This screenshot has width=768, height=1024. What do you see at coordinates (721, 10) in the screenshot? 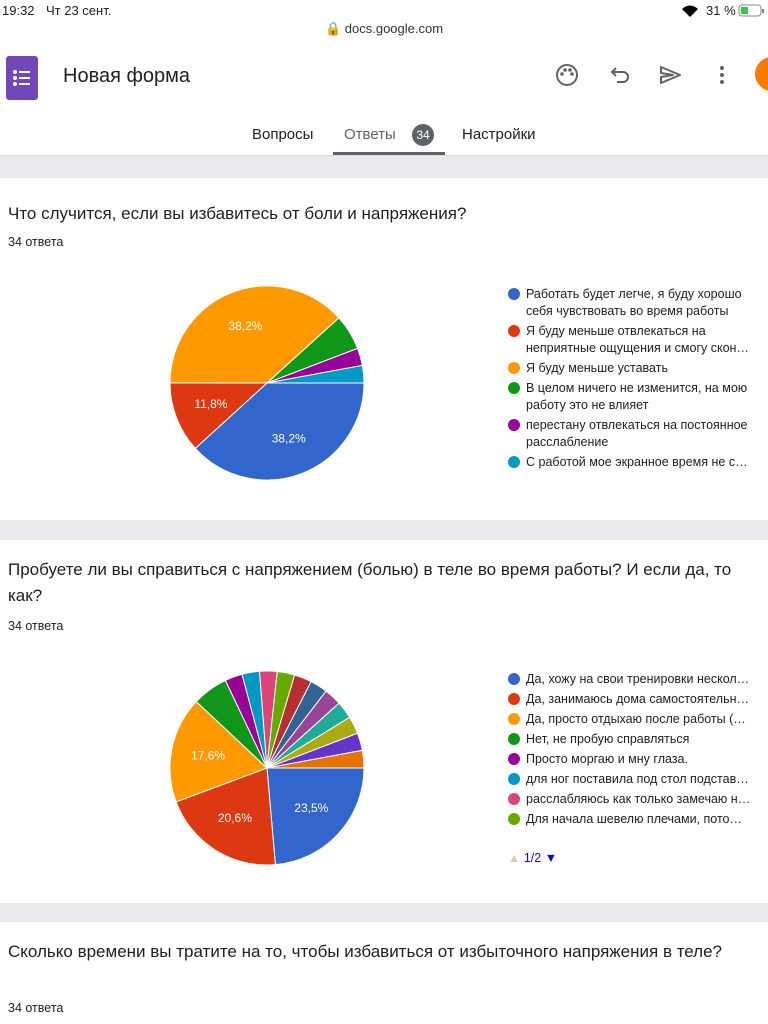
I see `battery: 31 %` at bounding box center [721, 10].